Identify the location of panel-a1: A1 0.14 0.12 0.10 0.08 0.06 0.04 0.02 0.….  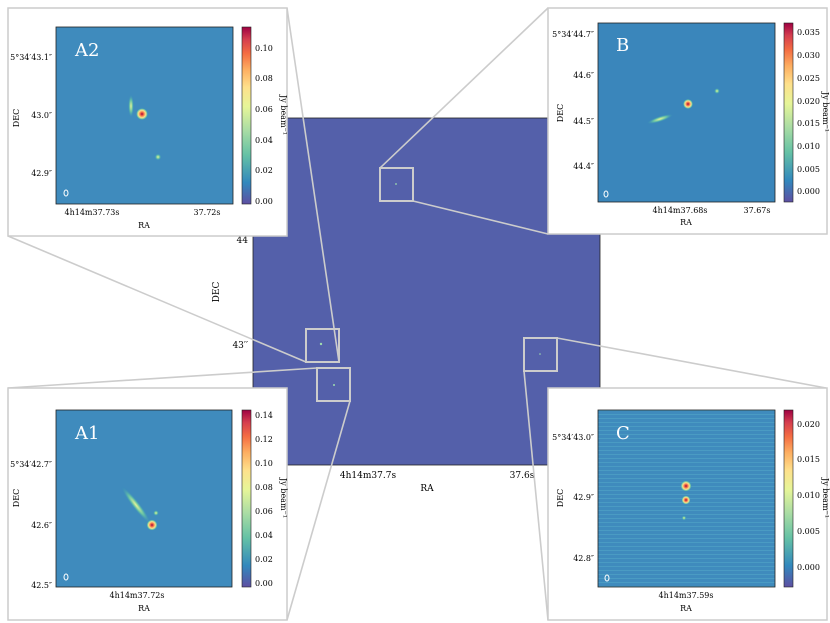
(147, 504).